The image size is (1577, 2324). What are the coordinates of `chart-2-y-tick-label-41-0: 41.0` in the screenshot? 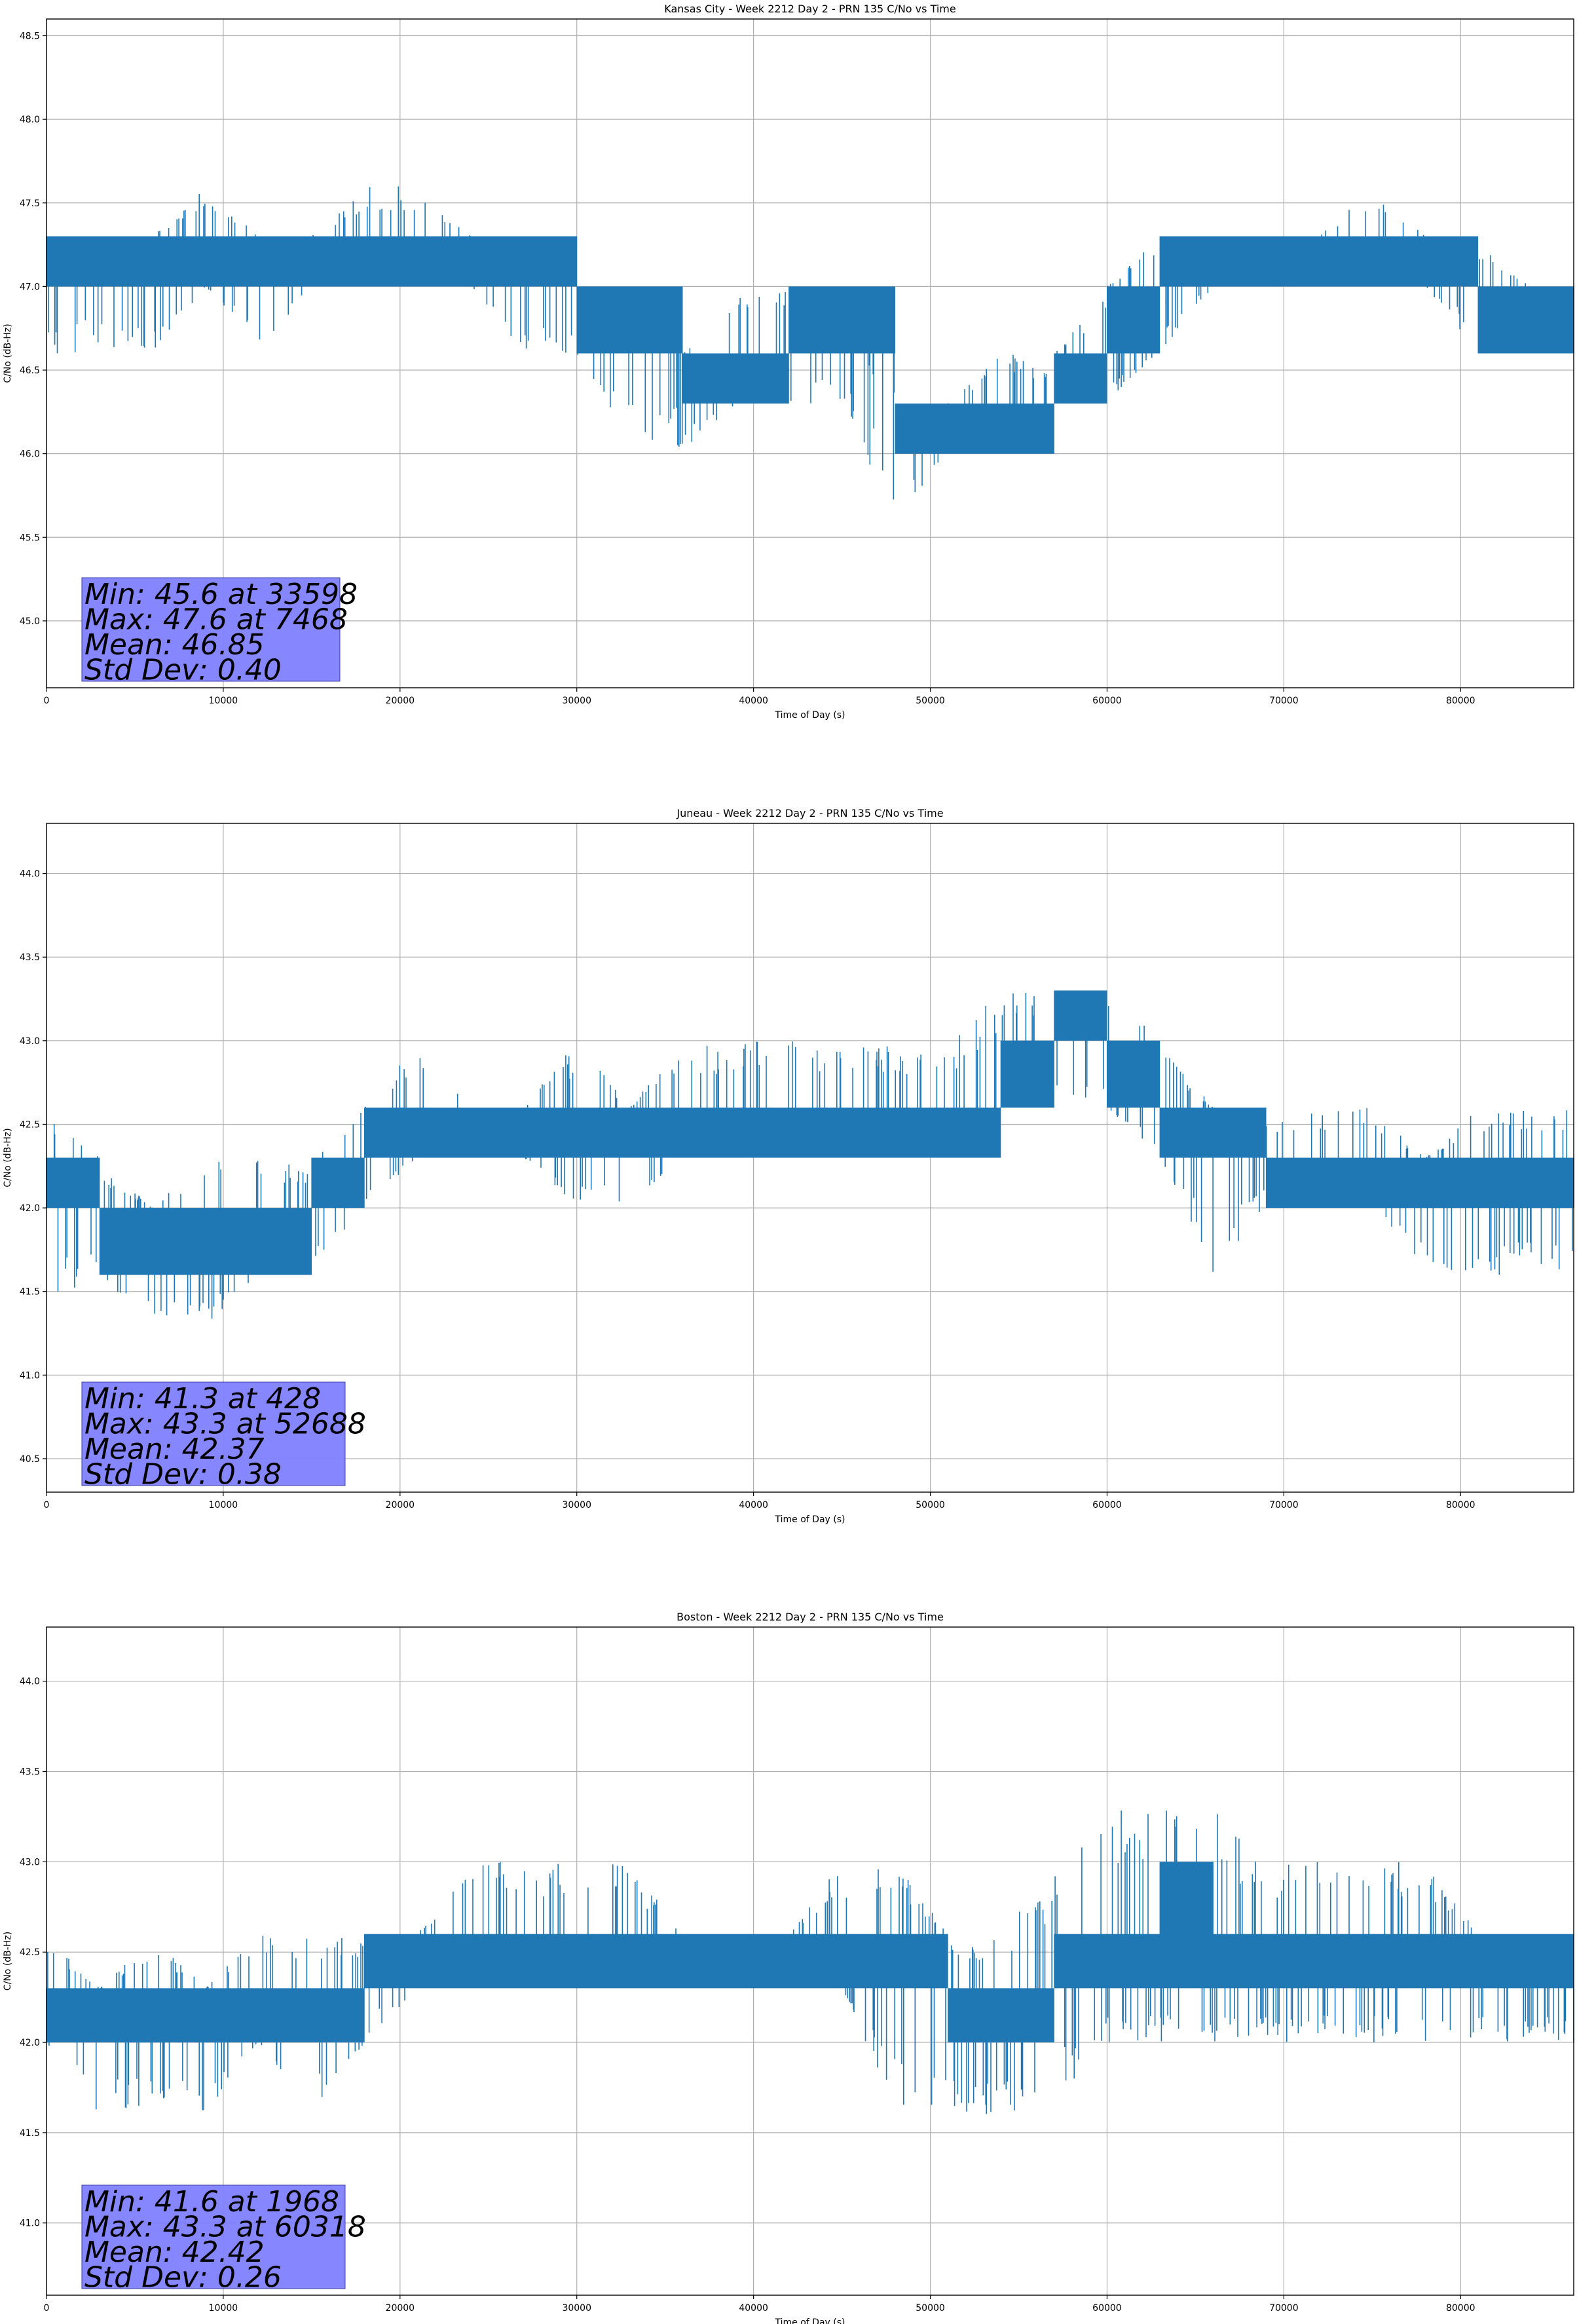 It's located at (30, 1376).